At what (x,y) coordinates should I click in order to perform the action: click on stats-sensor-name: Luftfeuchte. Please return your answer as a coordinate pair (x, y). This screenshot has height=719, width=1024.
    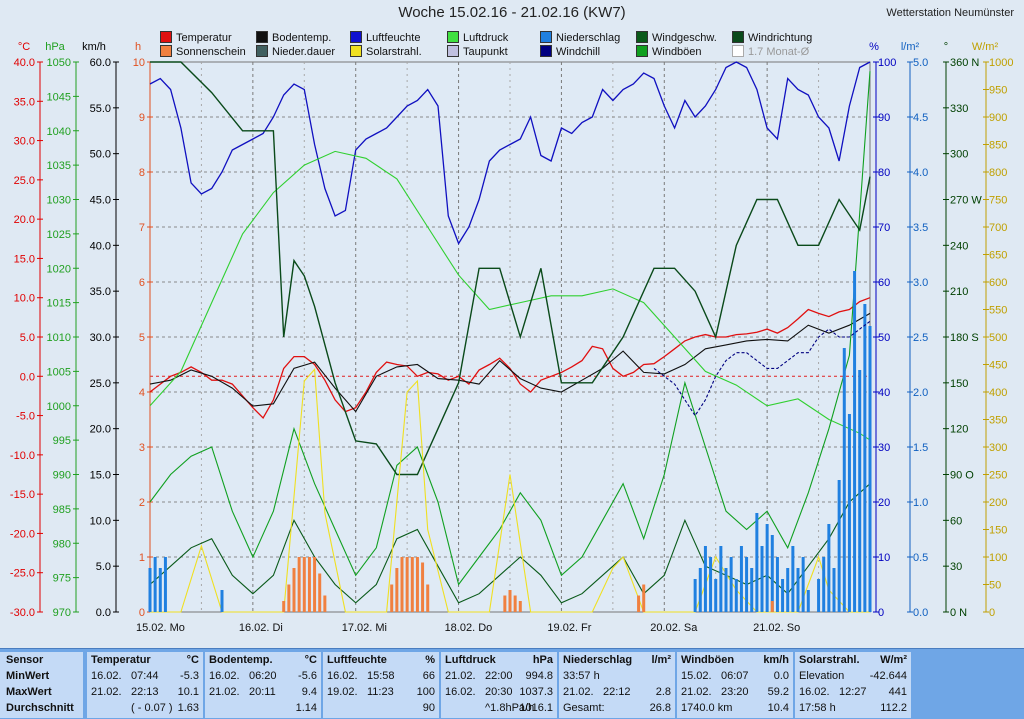
    Looking at the image, I should click on (357, 660).